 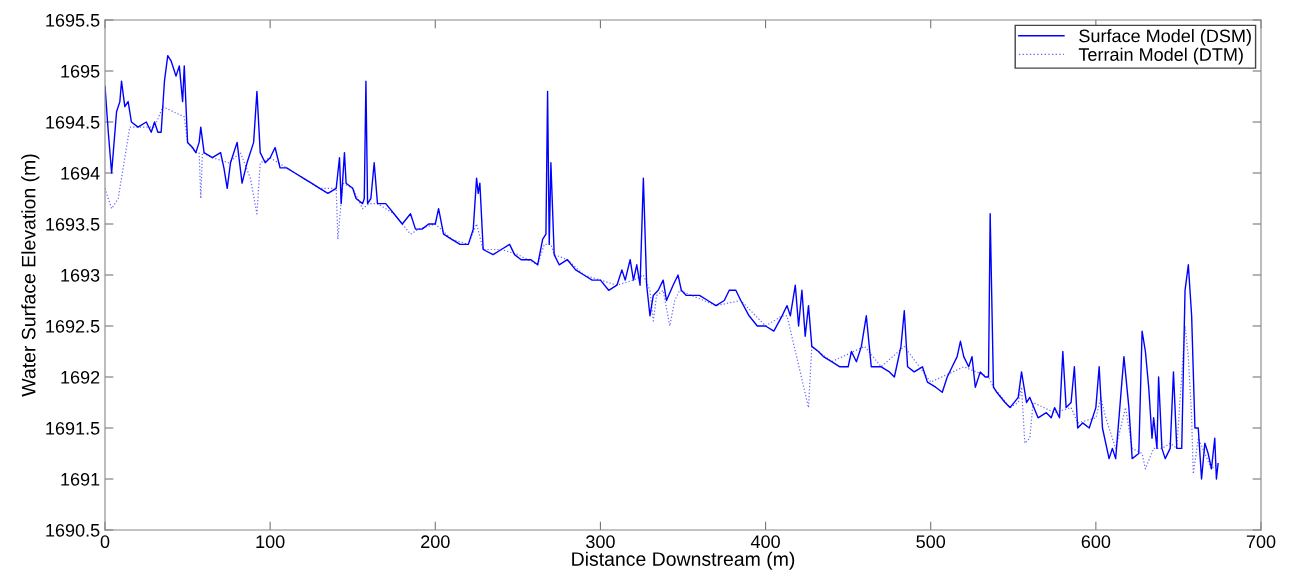 What do you see at coordinates (1165, 37) in the screenshot?
I see `legend-label: Surface Model (DSM)` at bounding box center [1165, 37].